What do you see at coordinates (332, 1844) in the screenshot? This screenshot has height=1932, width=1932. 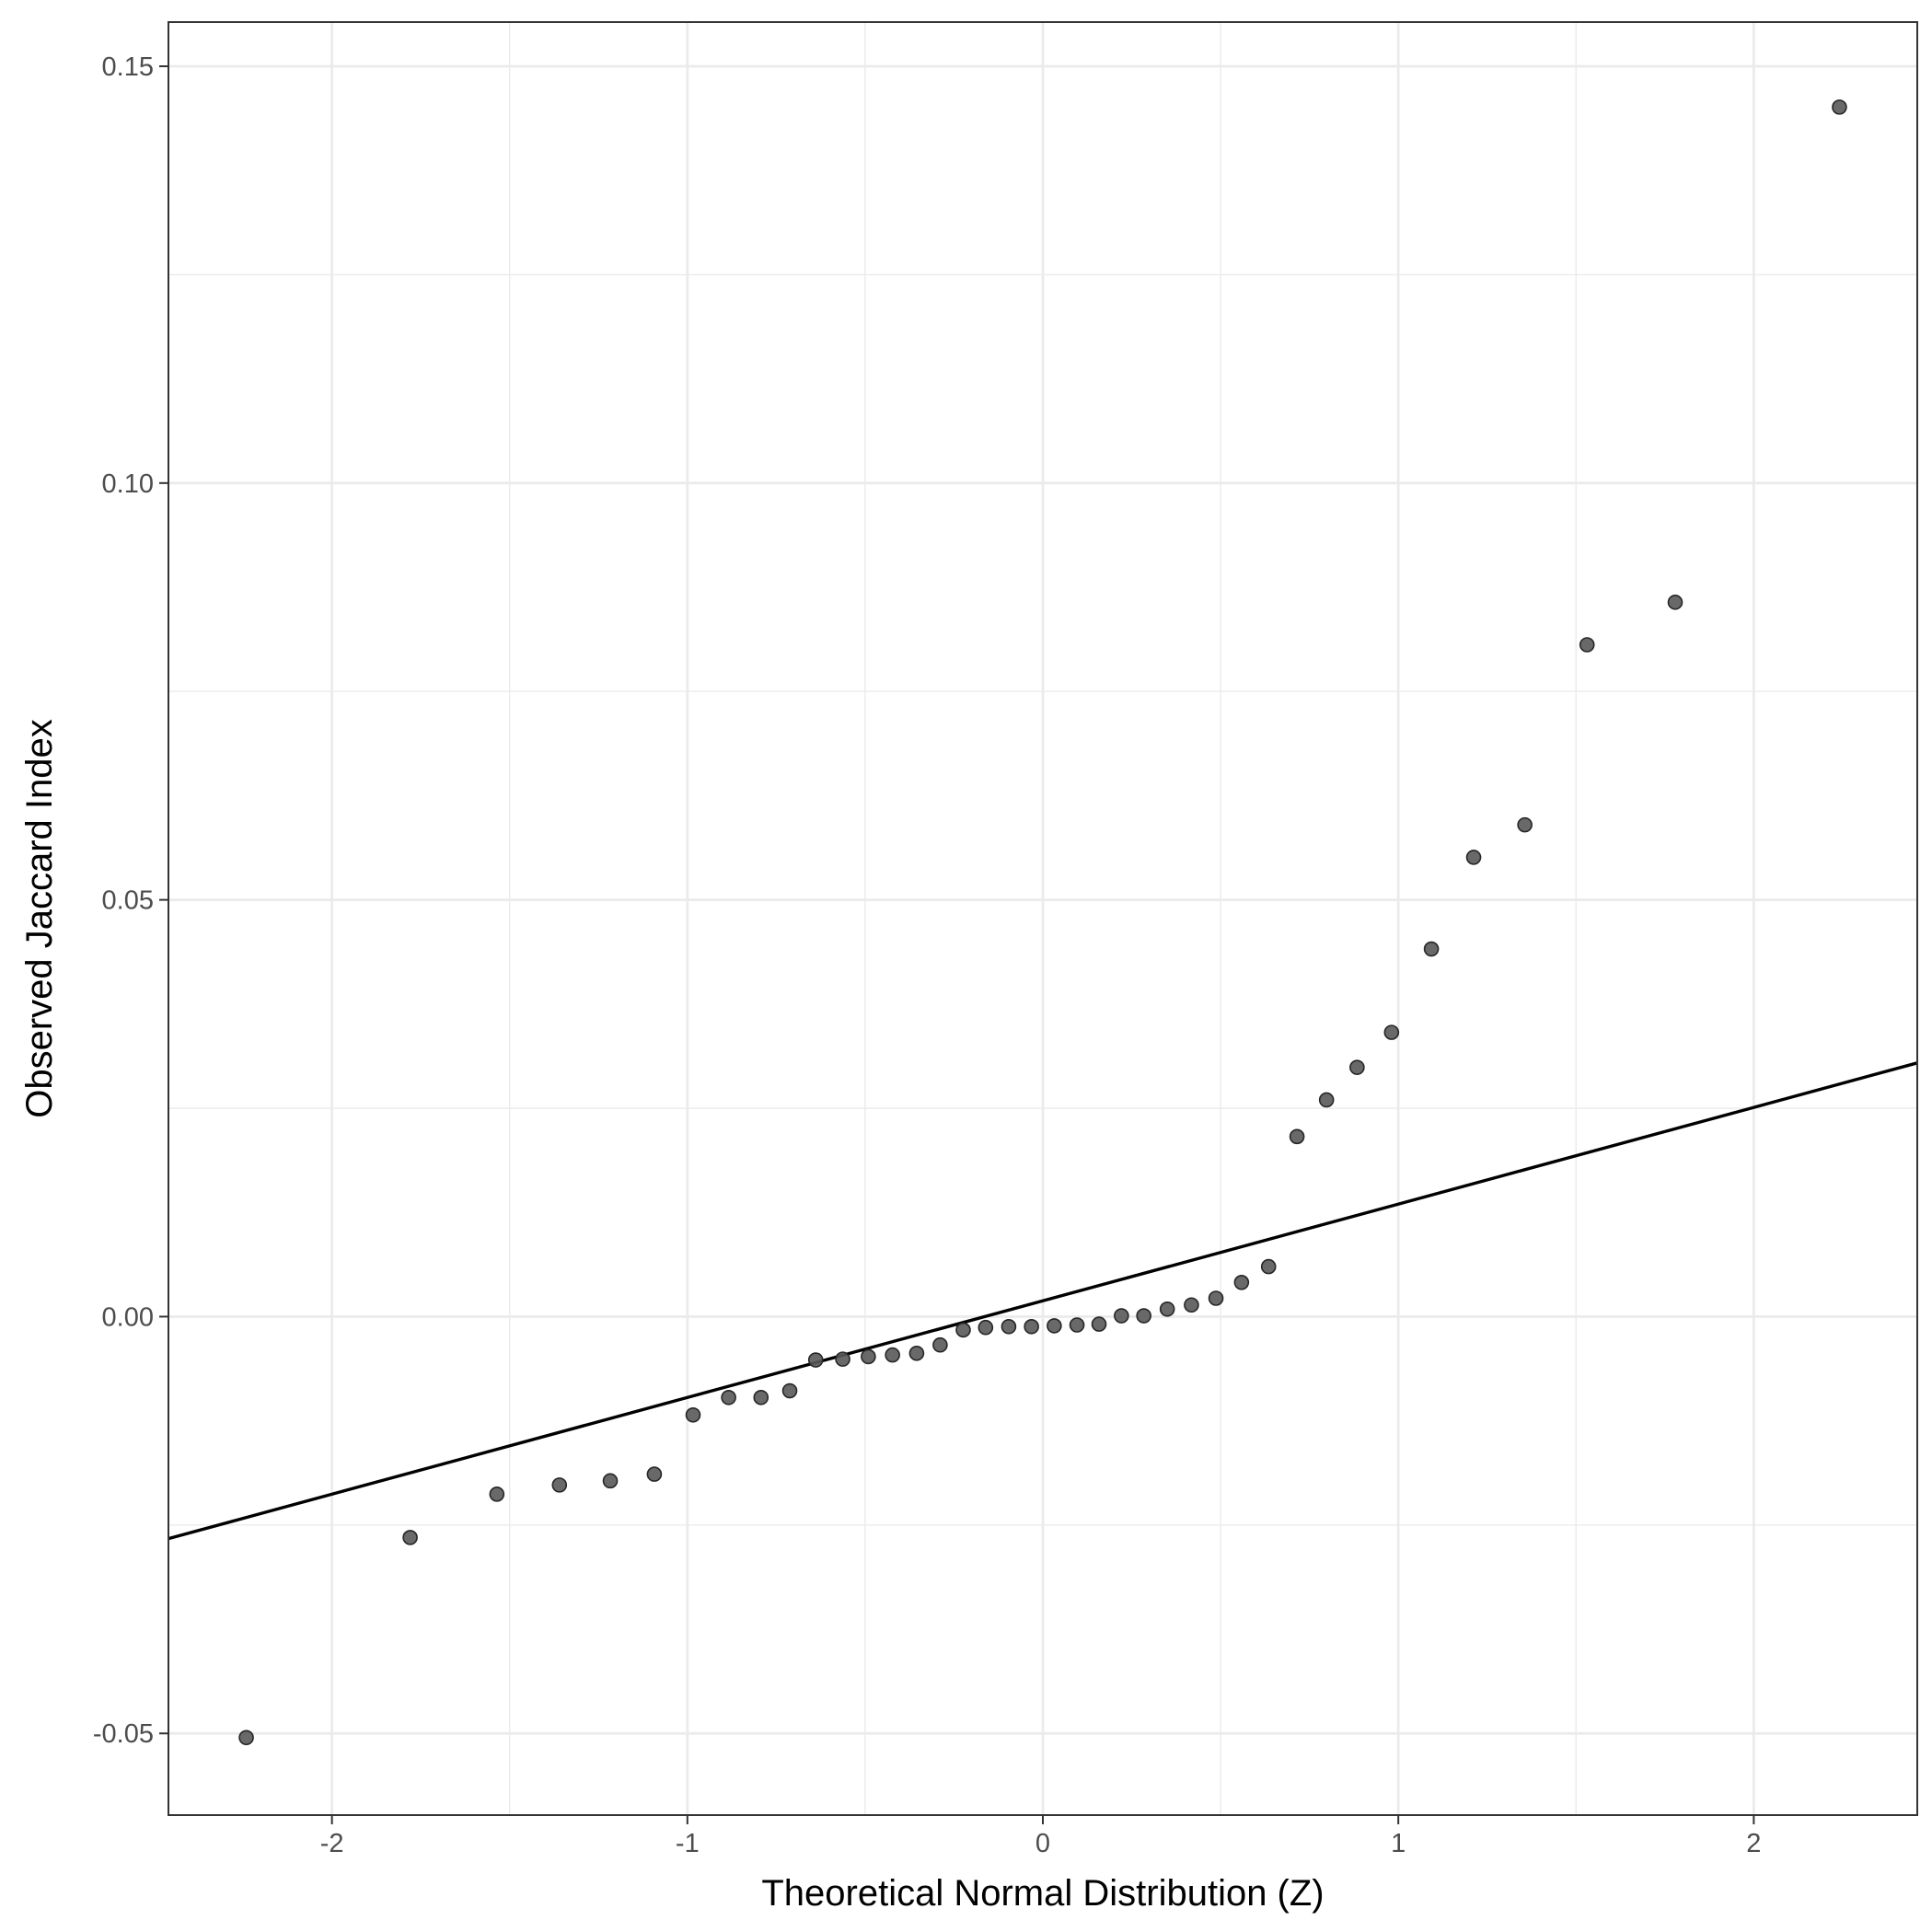 I see `x-tick-label: -2` at bounding box center [332, 1844].